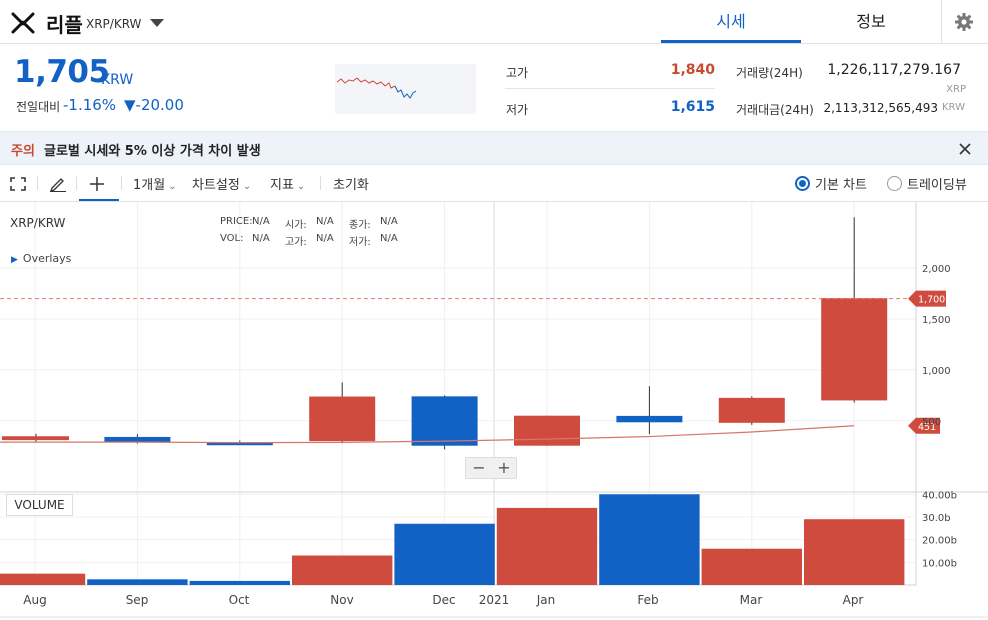 The image size is (988, 620). Describe the element at coordinates (841, 185) in the screenshot. I see `basic-chart-label: 기본 차트` at that location.